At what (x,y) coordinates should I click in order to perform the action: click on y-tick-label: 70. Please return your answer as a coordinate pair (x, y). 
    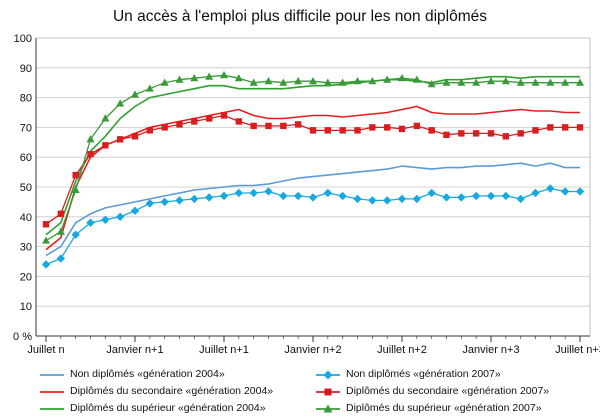
    Looking at the image, I should click on (26, 128).